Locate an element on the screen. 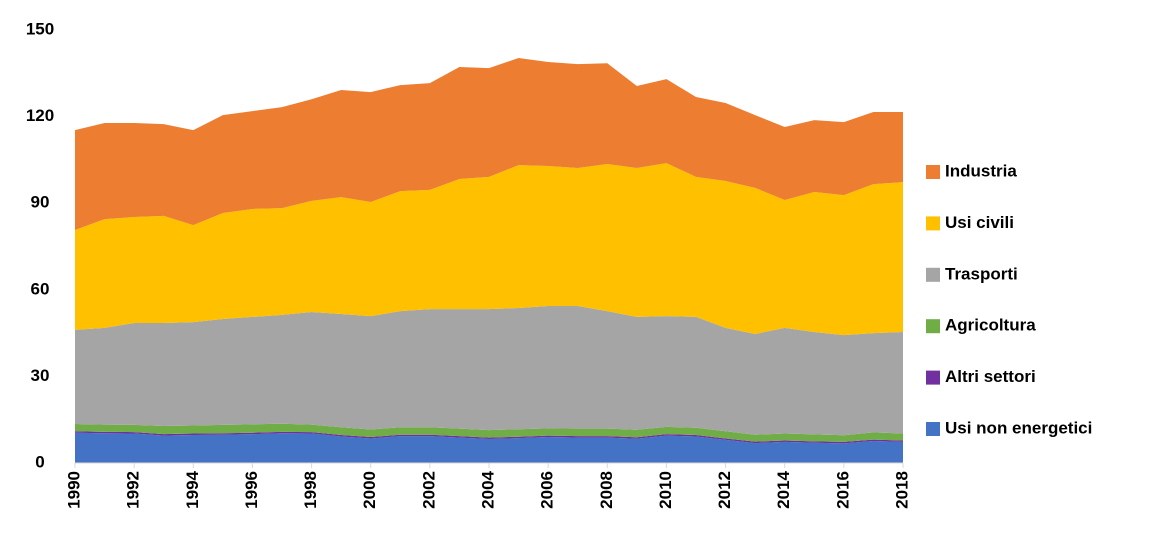 The width and height of the screenshot is (1173, 536). x-tick-label: 2014 is located at coordinates (783, 489).